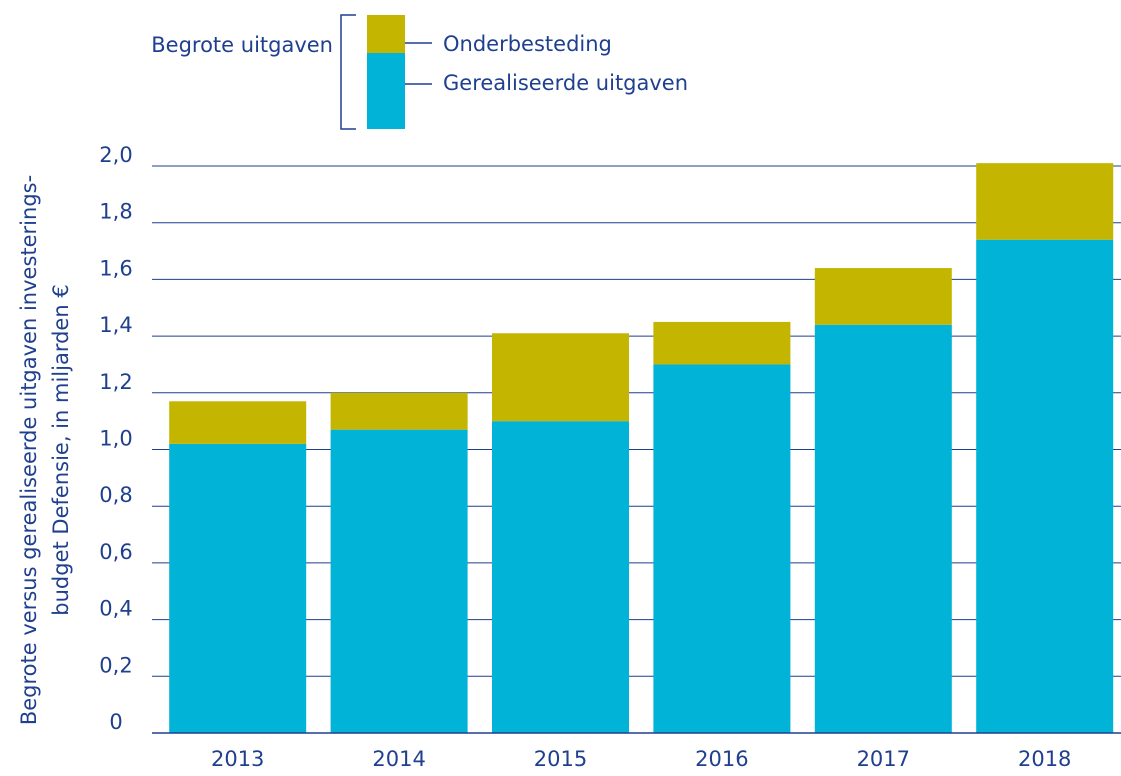  Describe the element at coordinates (115, 439) in the screenshot. I see `y-tick-label: 1,0` at that location.